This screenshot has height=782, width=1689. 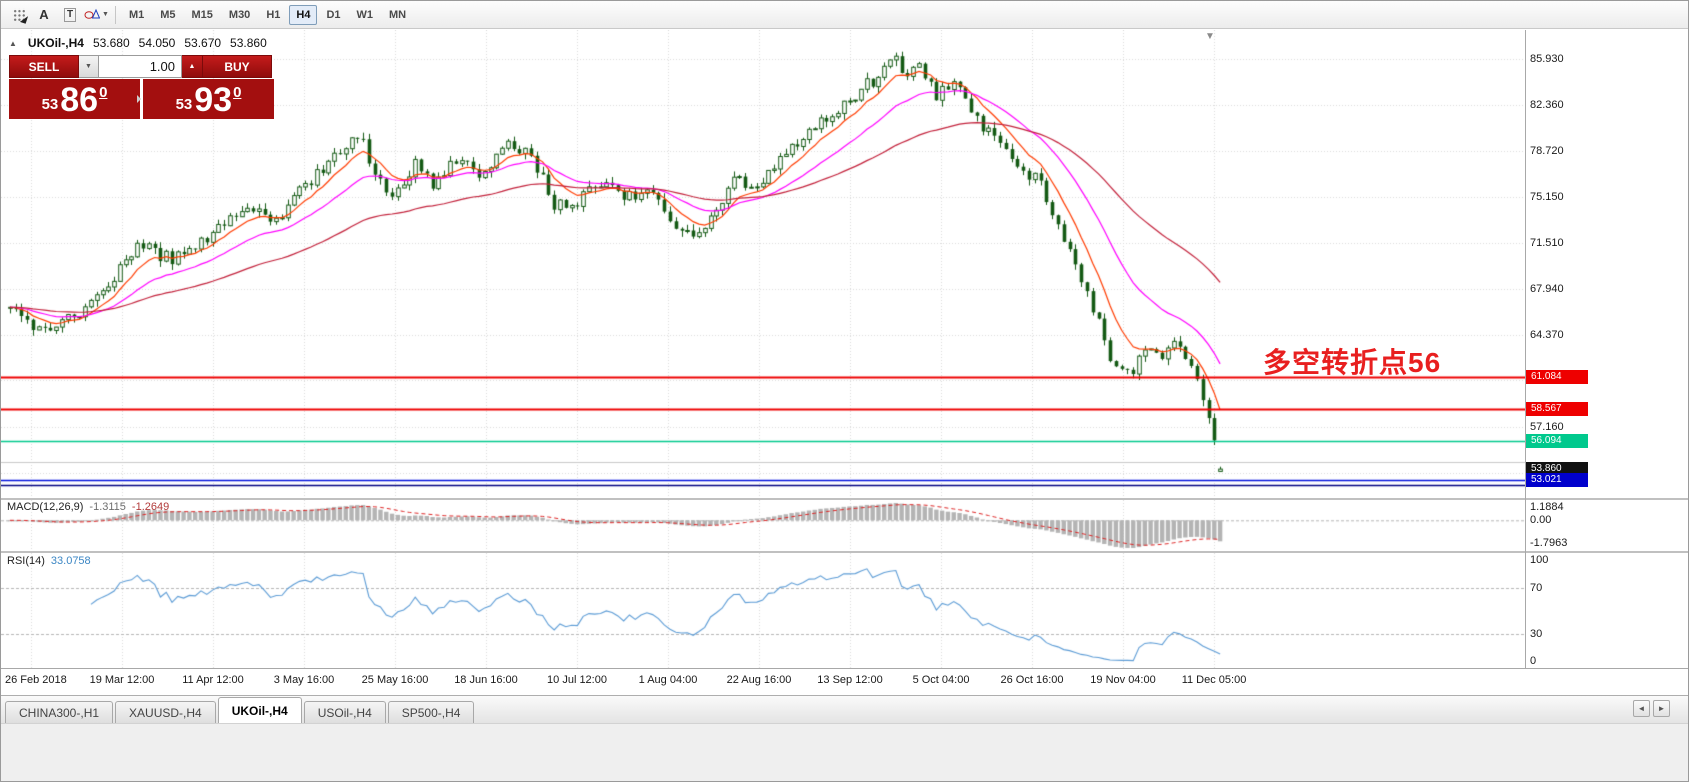 I want to click on insert-text-label-button: T, so click(x=70, y=15).